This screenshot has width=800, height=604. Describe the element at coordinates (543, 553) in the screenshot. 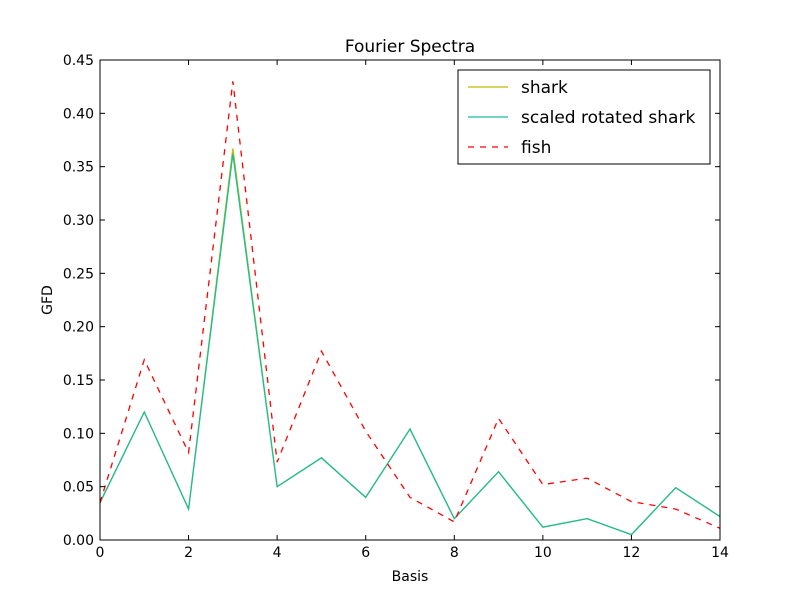

I see `x-tick-label: 10` at that location.